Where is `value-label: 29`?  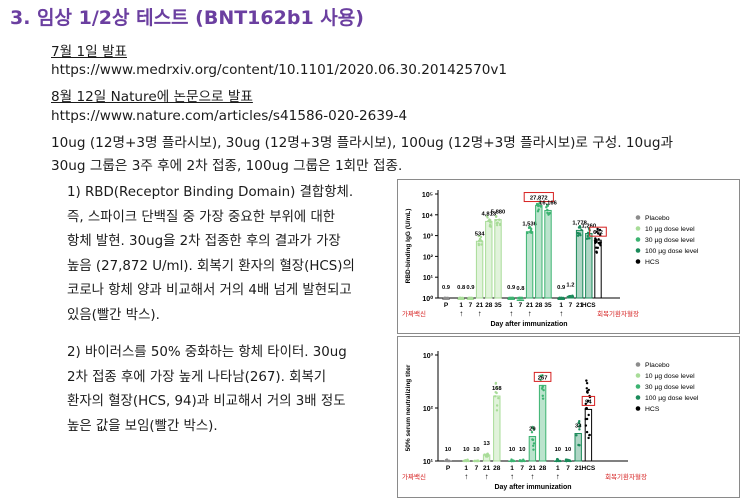
value-label: 29 is located at coordinates (532, 429).